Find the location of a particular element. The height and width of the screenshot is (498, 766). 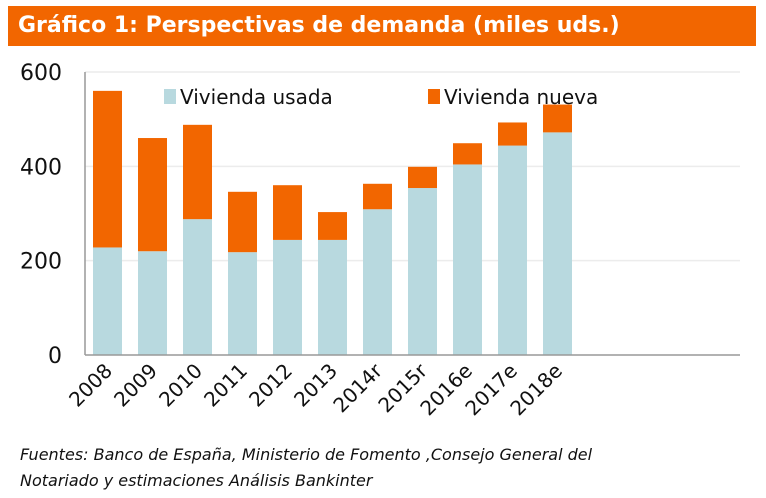

x-tick-label: 2011 is located at coordinates (225, 385).